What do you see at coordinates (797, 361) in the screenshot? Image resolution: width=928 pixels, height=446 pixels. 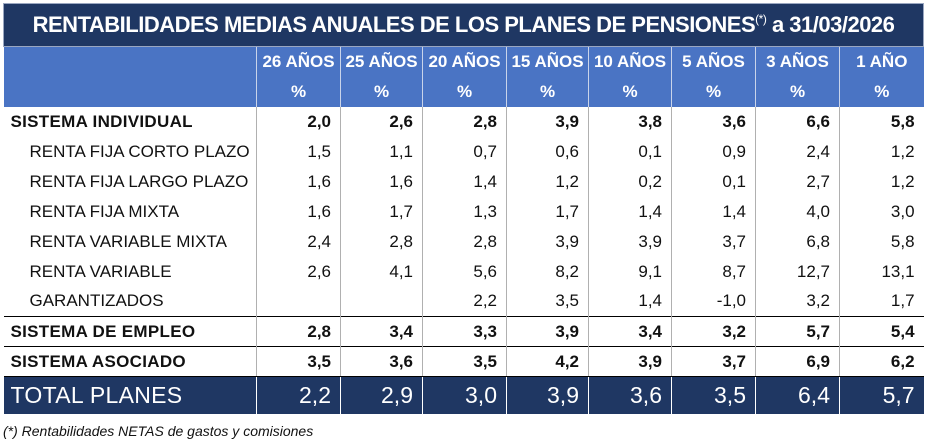 I see `value-cell: 6,9` at bounding box center [797, 361].